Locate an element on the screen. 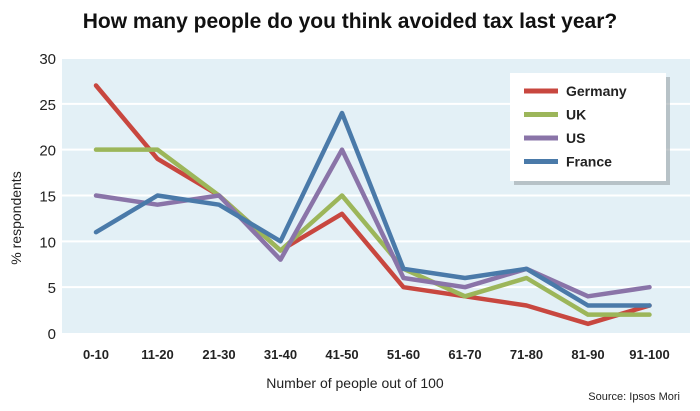 The width and height of the screenshot is (700, 411). y-tick-label: 5 is located at coordinates (52, 288).